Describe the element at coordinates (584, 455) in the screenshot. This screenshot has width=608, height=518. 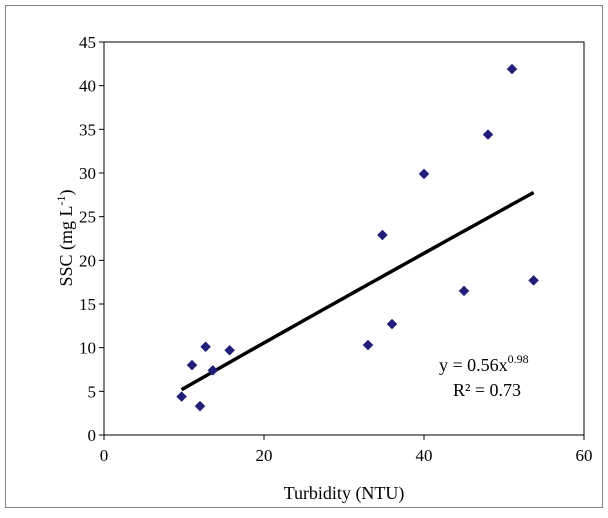
I see `x-tick-label: 60` at that location.